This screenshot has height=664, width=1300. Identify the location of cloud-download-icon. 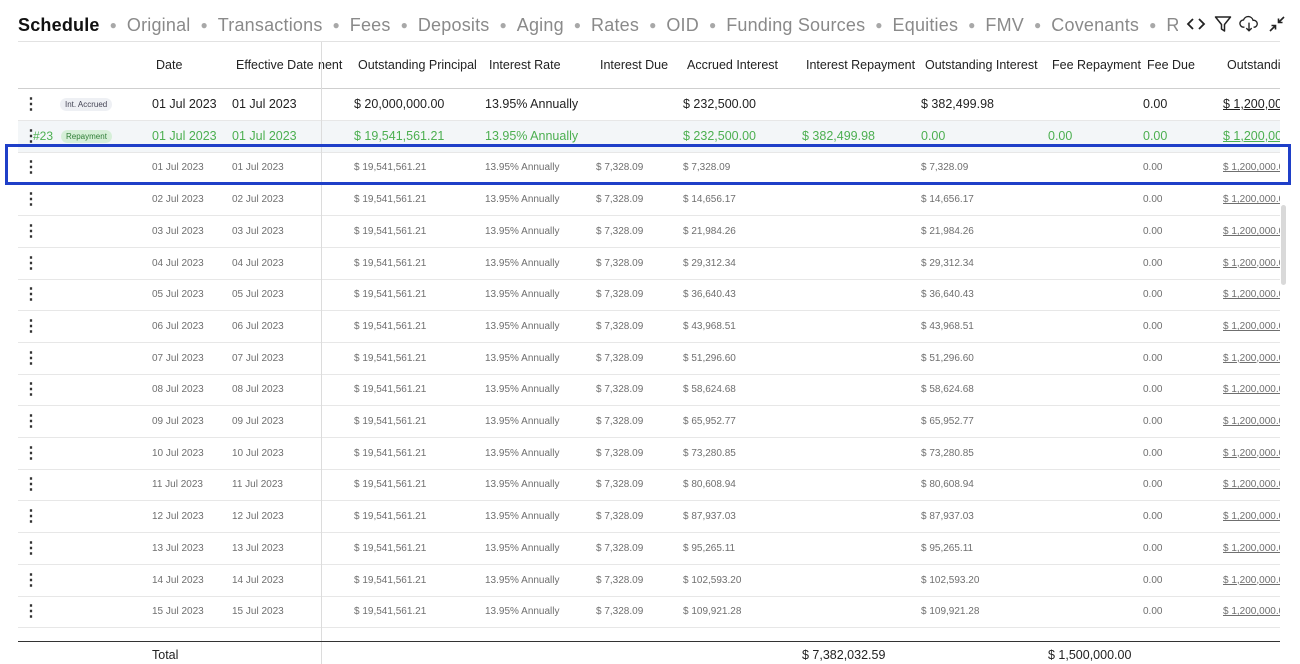
(1249, 24).